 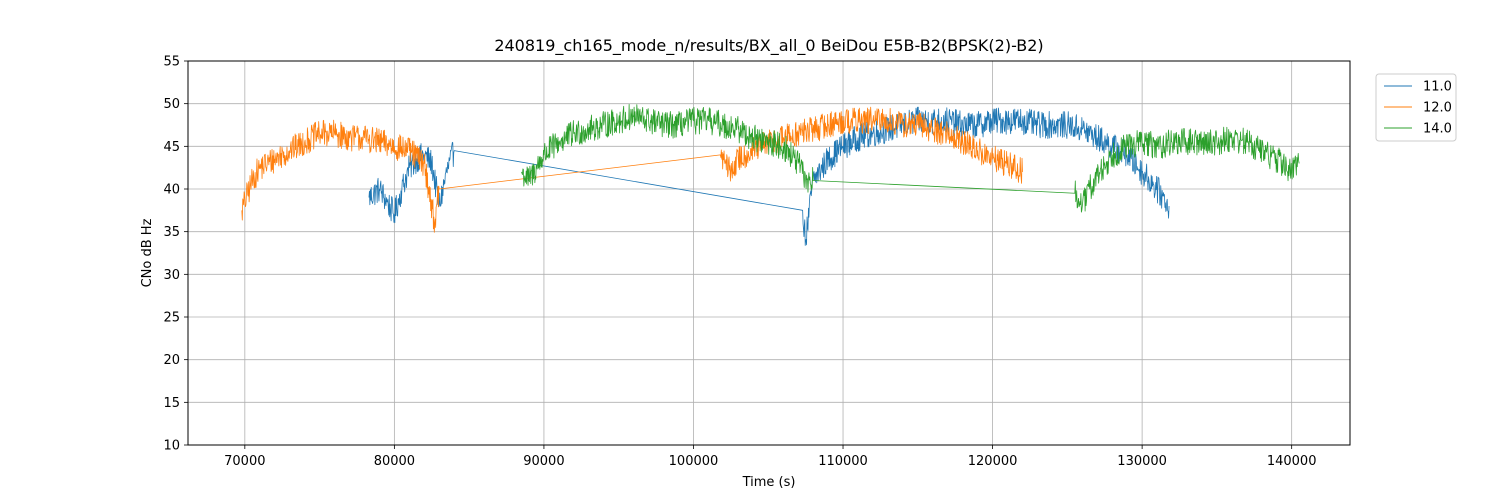 I want to click on series-line-14.0, so click(x=910, y=158).